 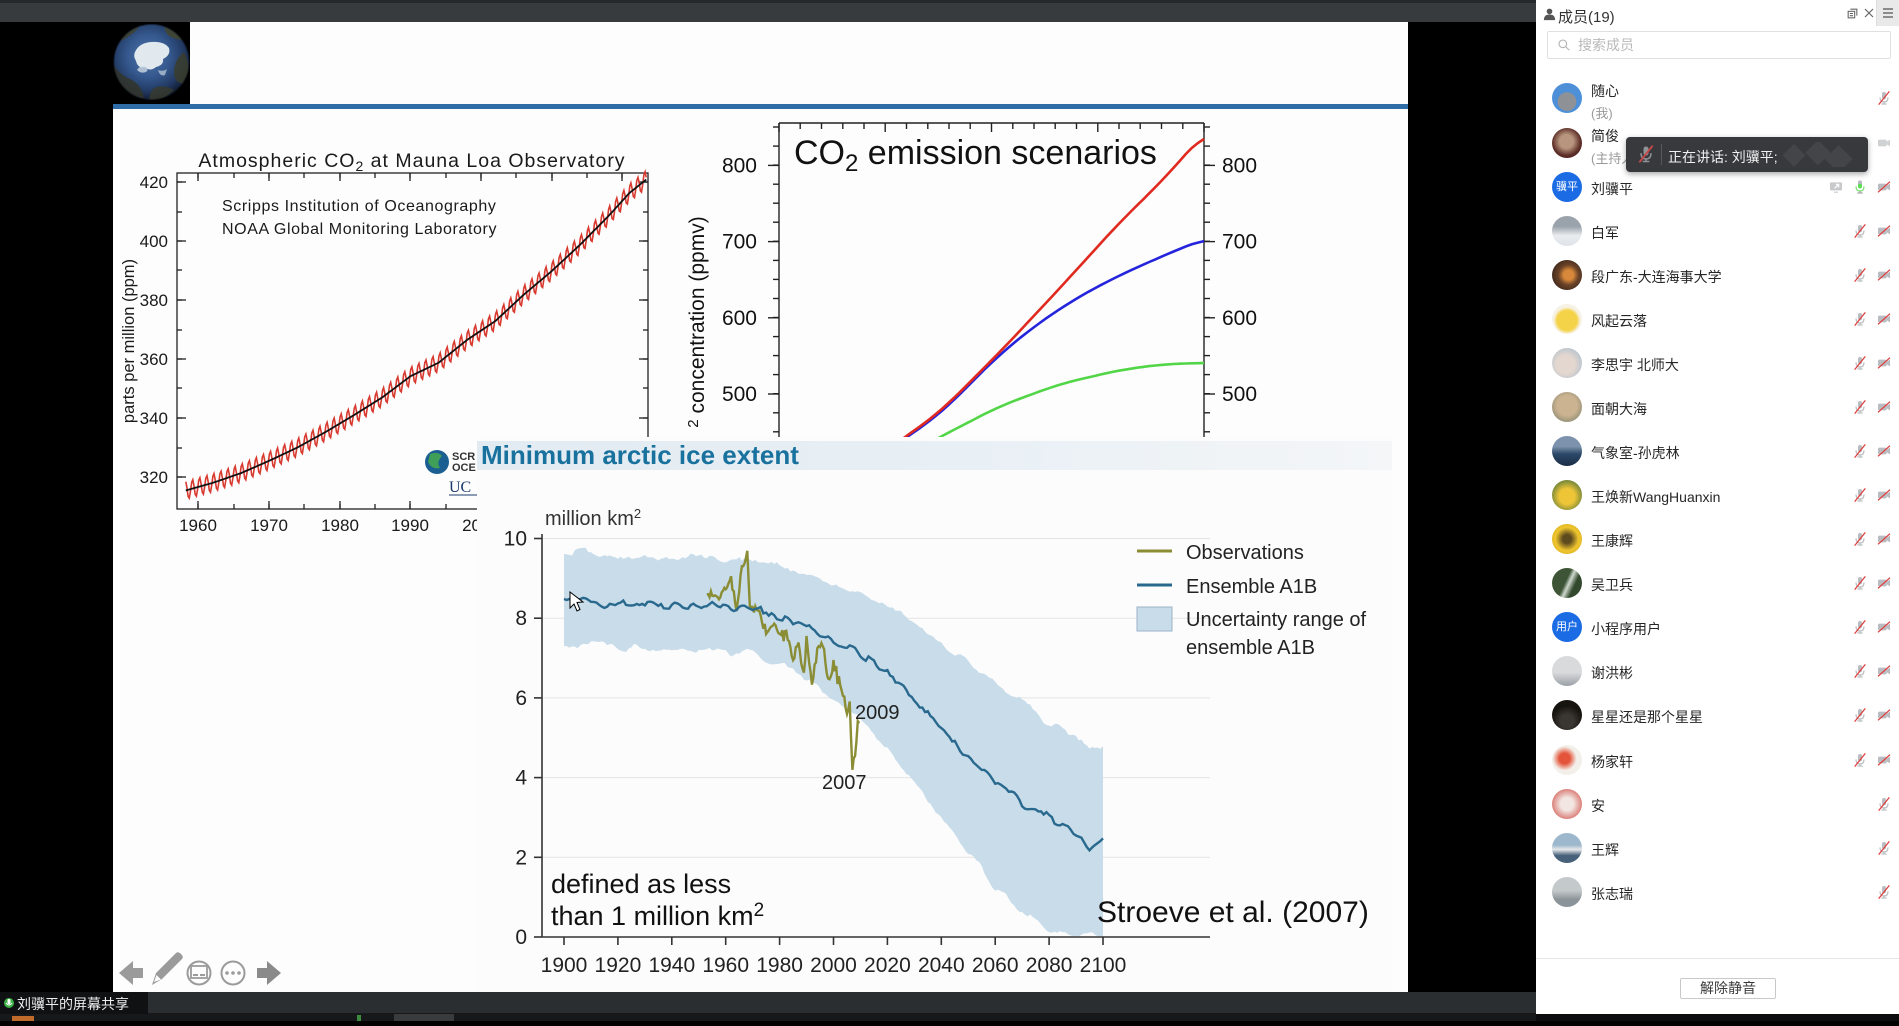 I want to click on svg-text: Ensemble A1B, so click(x=1251, y=587).